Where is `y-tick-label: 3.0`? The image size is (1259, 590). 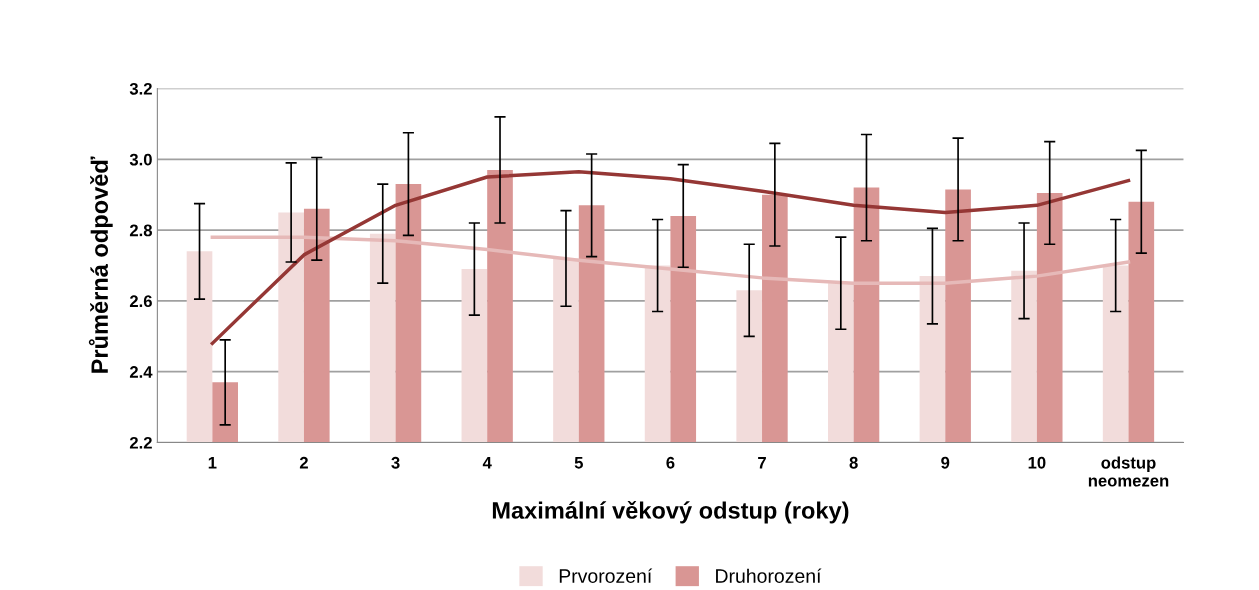
y-tick-label: 3.0 is located at coordinates (140, 159).